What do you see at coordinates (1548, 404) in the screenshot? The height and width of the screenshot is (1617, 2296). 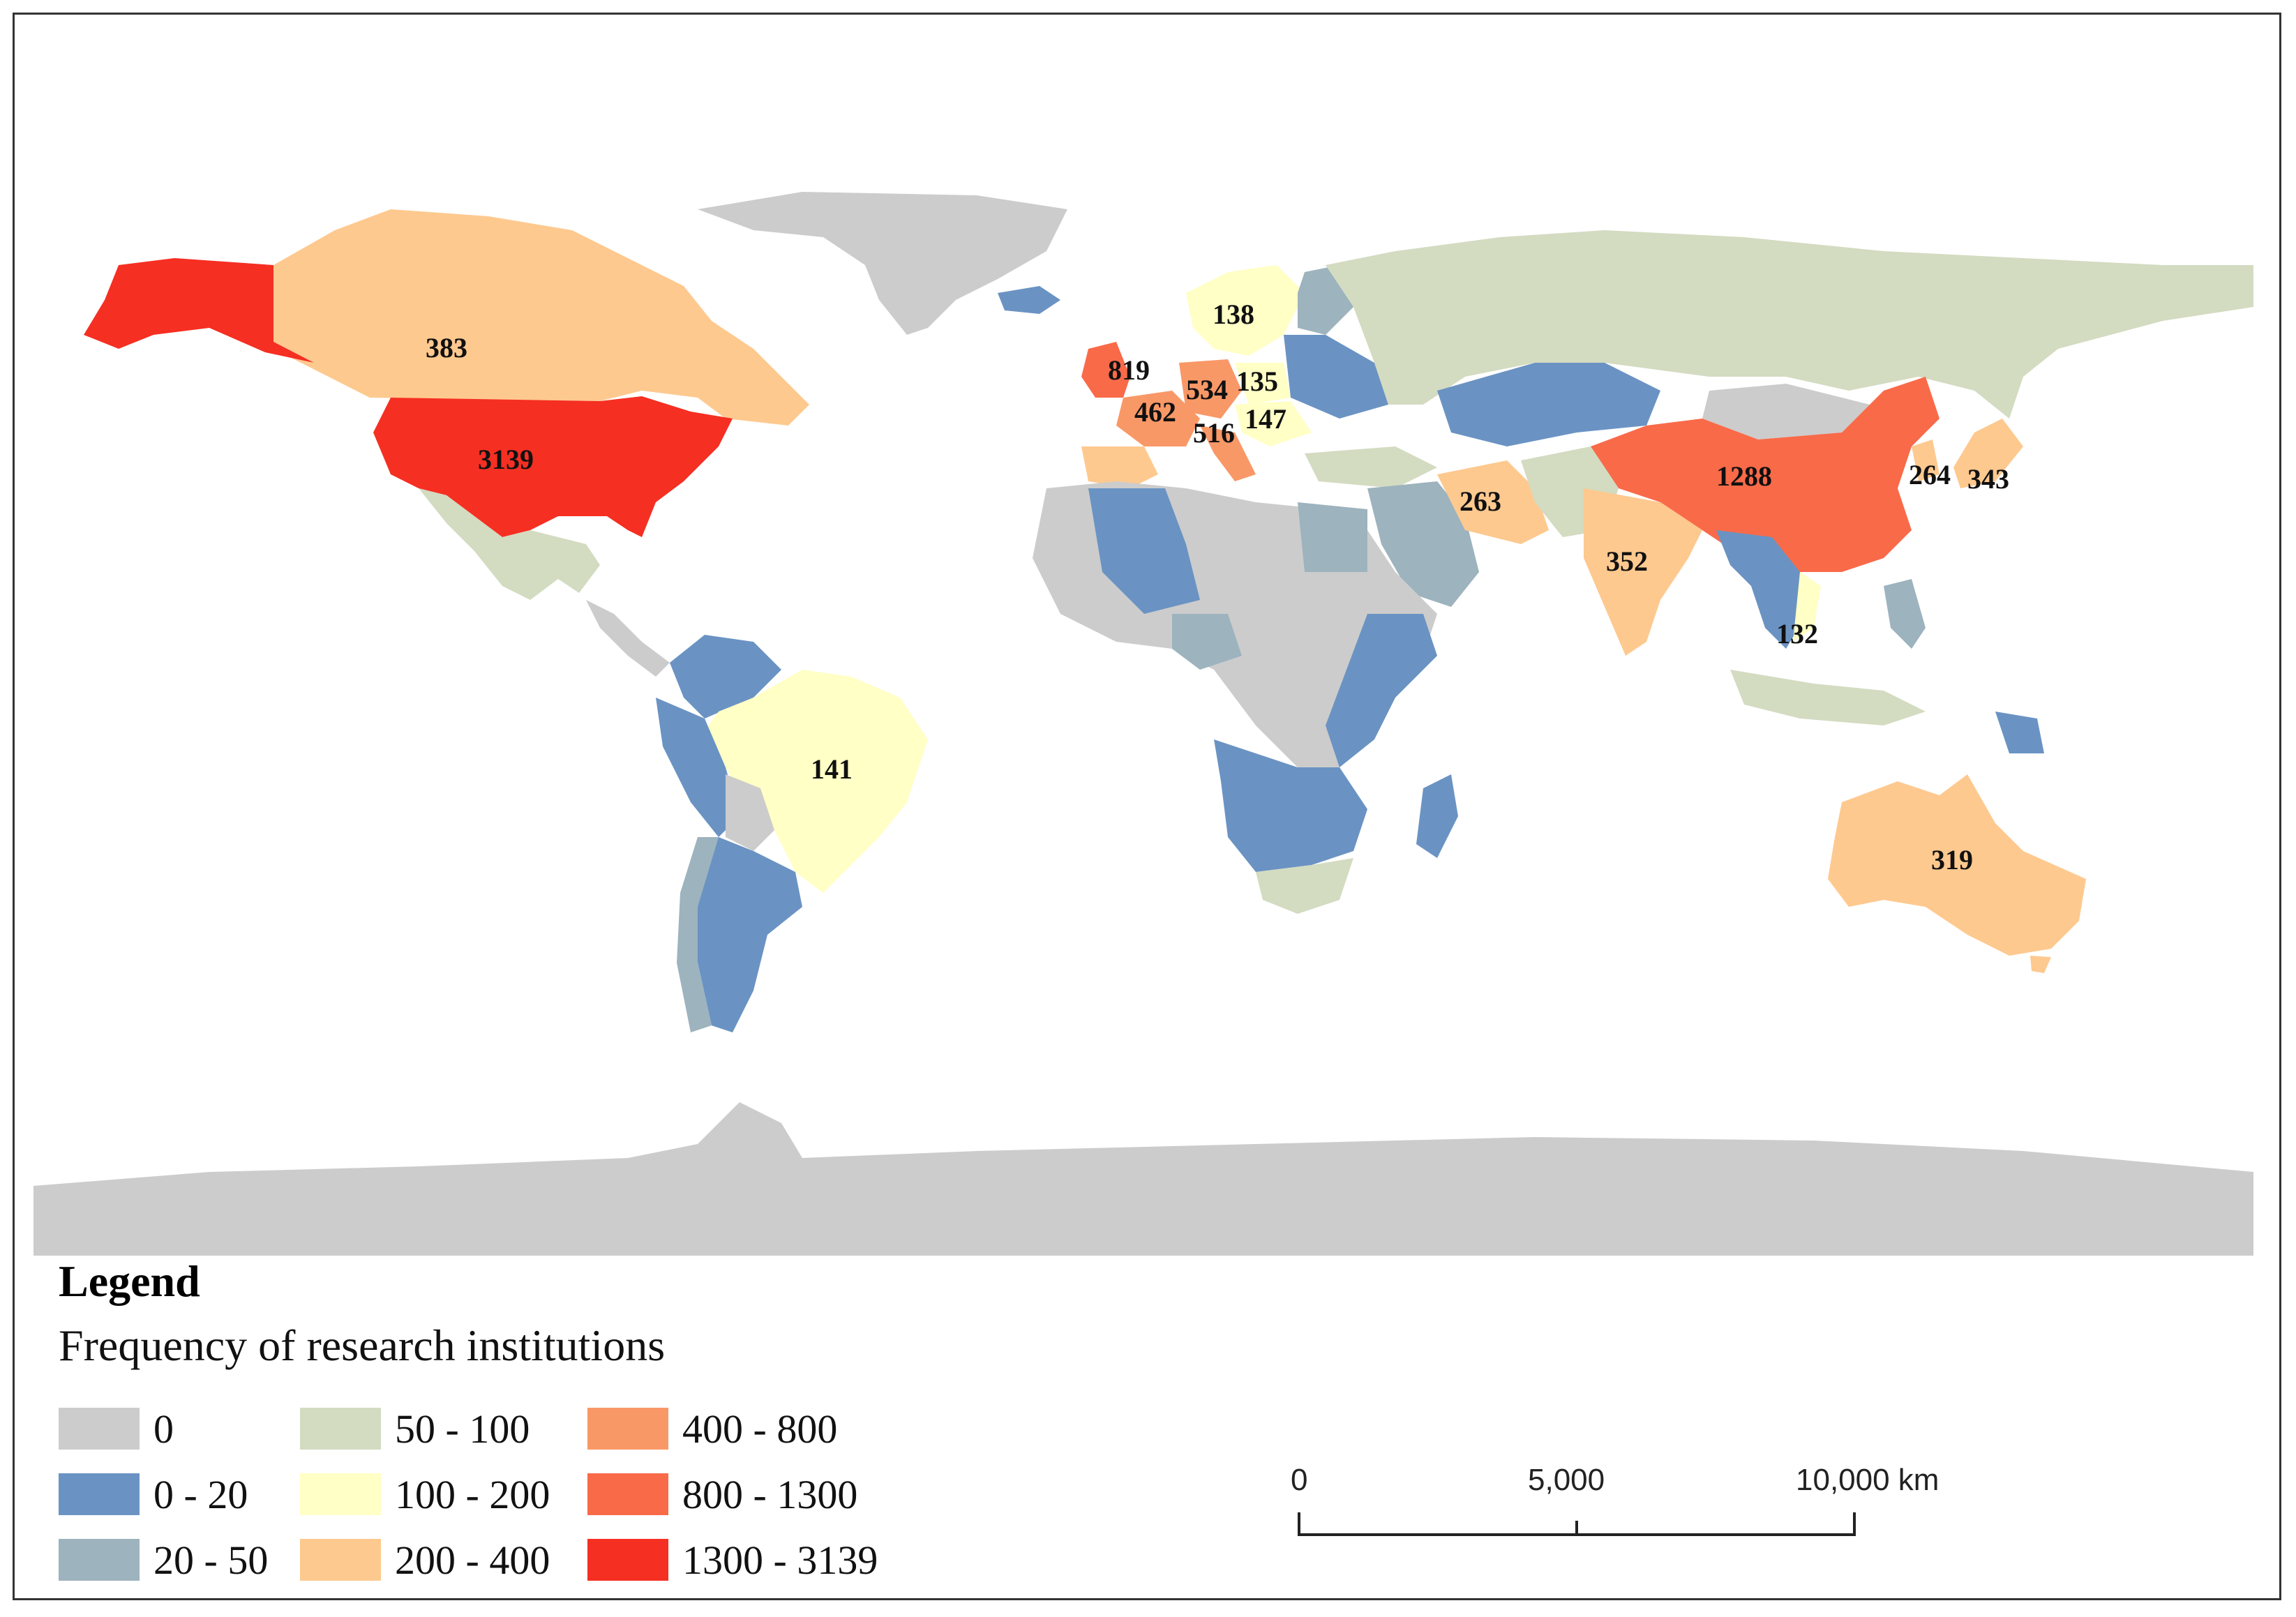 I see `region-kazakhstan` at bounding box center [1548, 404].